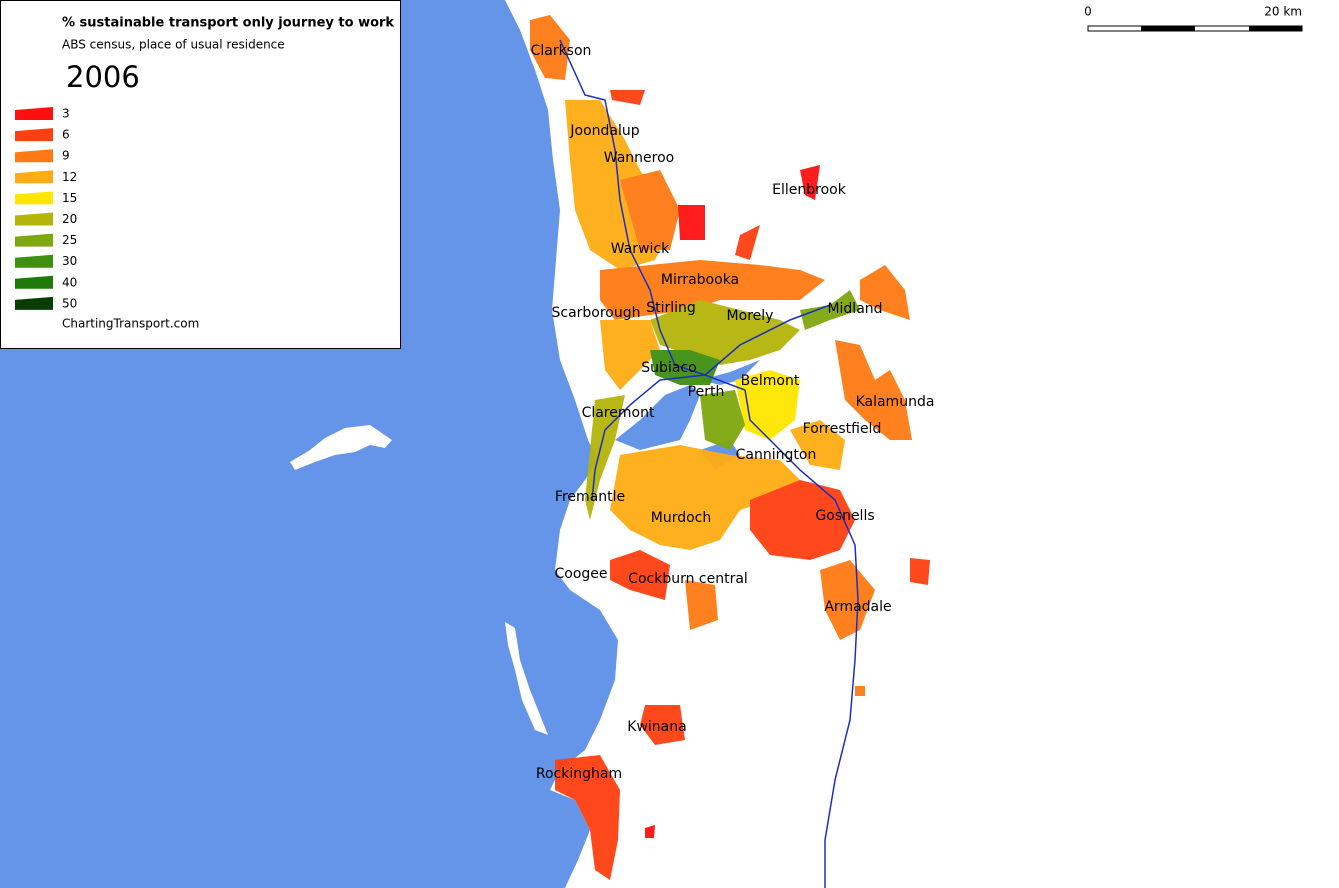  What do you see at coordinates (69, 240) in the screenshot?
I see `legend-label: 25` at bounding box center [69, 240].